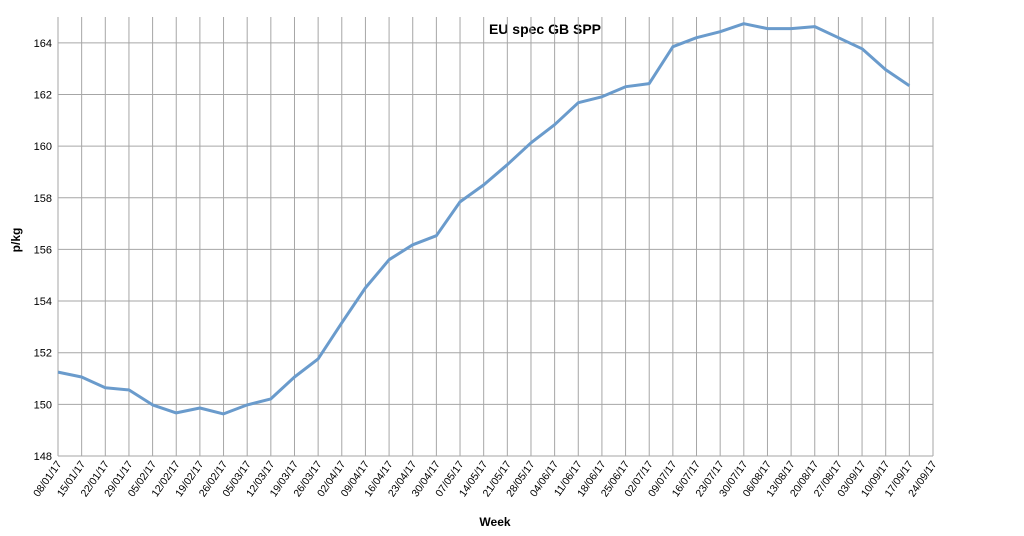 This screenshot has width=1024, height=536. What do you see at coordinates (43, 250) in the screenshot?
I see `y-tick-label: 156` at bounding box center [43, 250].